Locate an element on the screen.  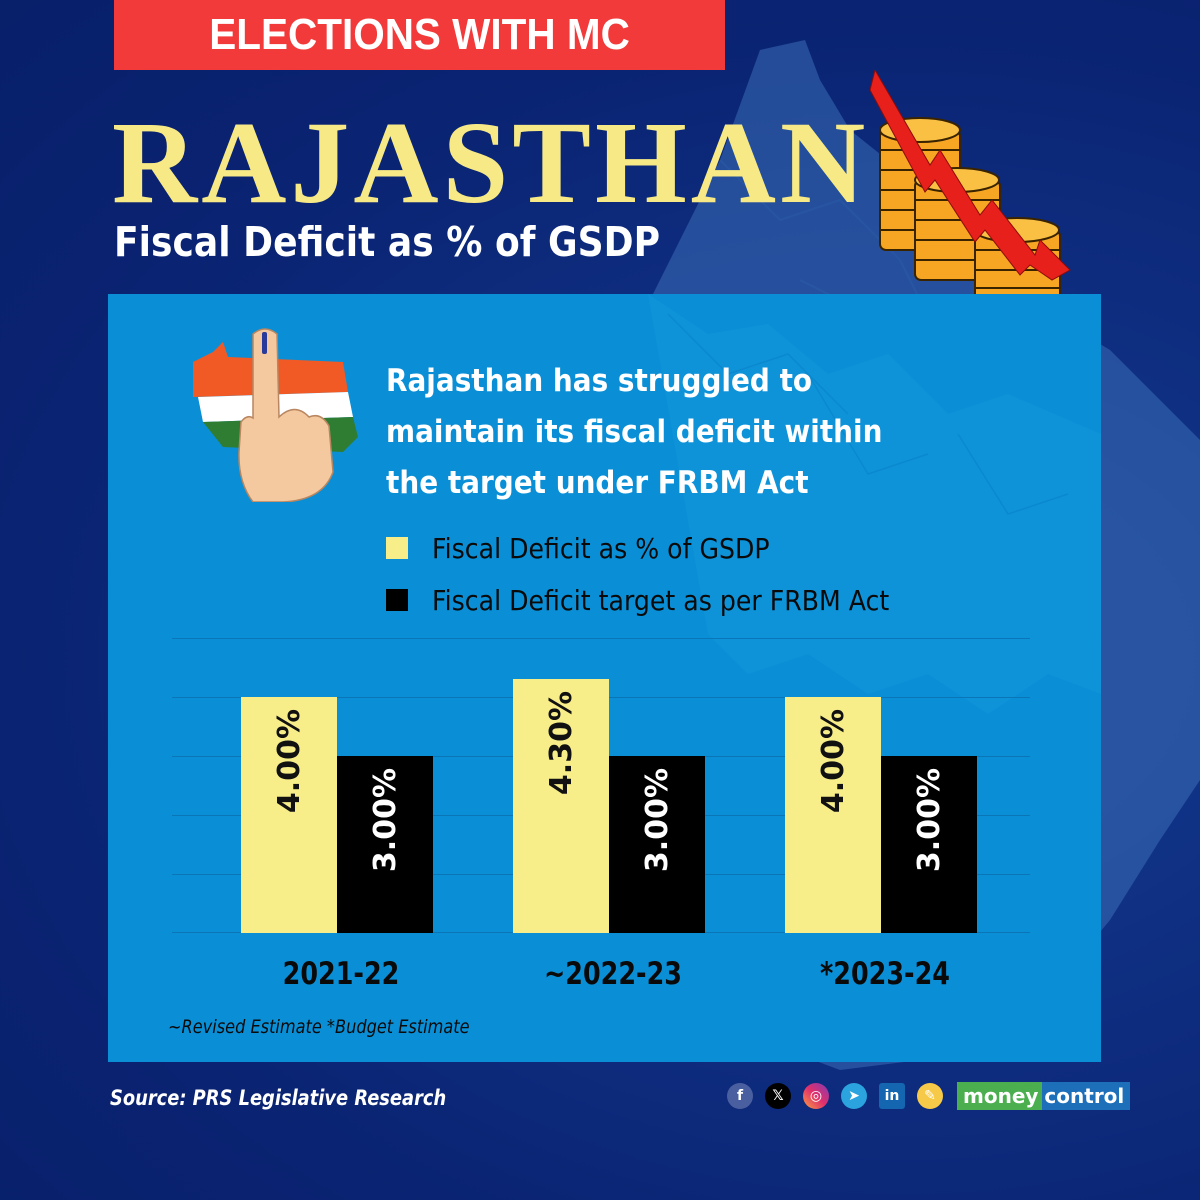
headline-line: maintain its fiscal deficit within is located at coordinates (634, 432).